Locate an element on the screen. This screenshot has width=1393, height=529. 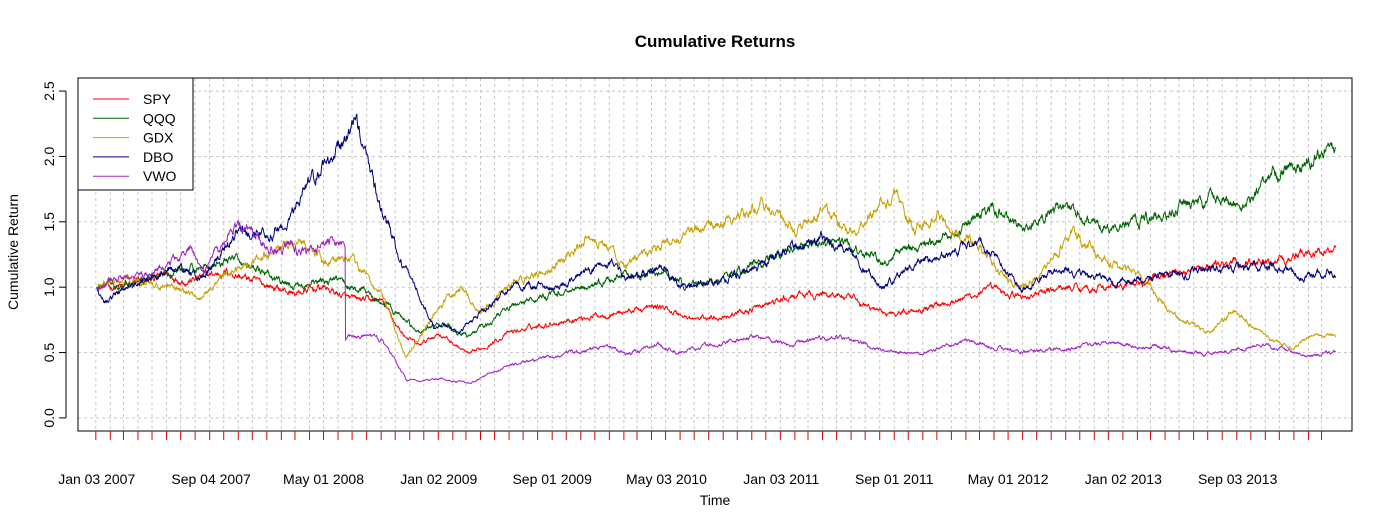
x-tick-label: Sep 04 2007 is located at coordinates (211, 479).